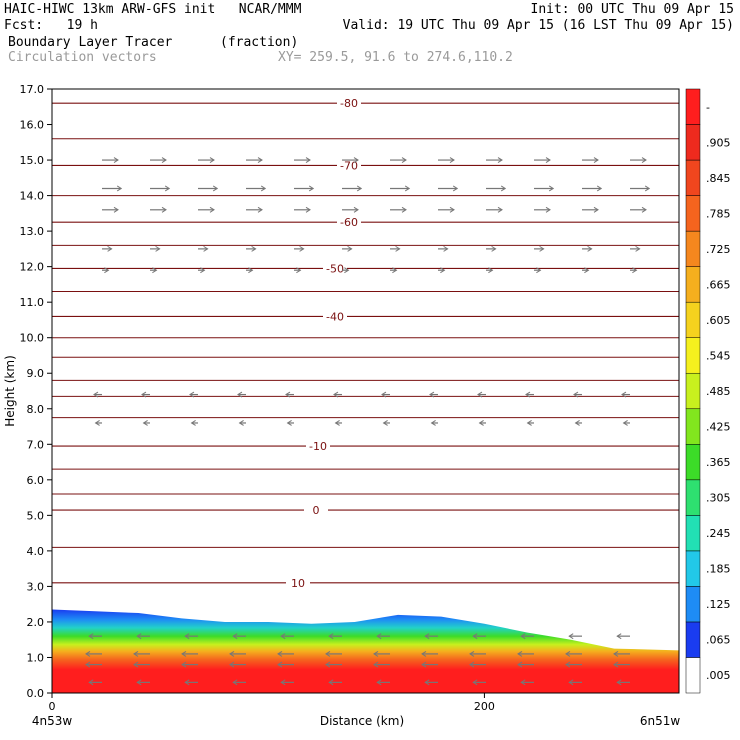 The width and height of the screenshot is (740, 740). Describe the element at coordinates (51, 25) in the screenshot. I see `forecast-hour: Fcst: 19 h` at that location.